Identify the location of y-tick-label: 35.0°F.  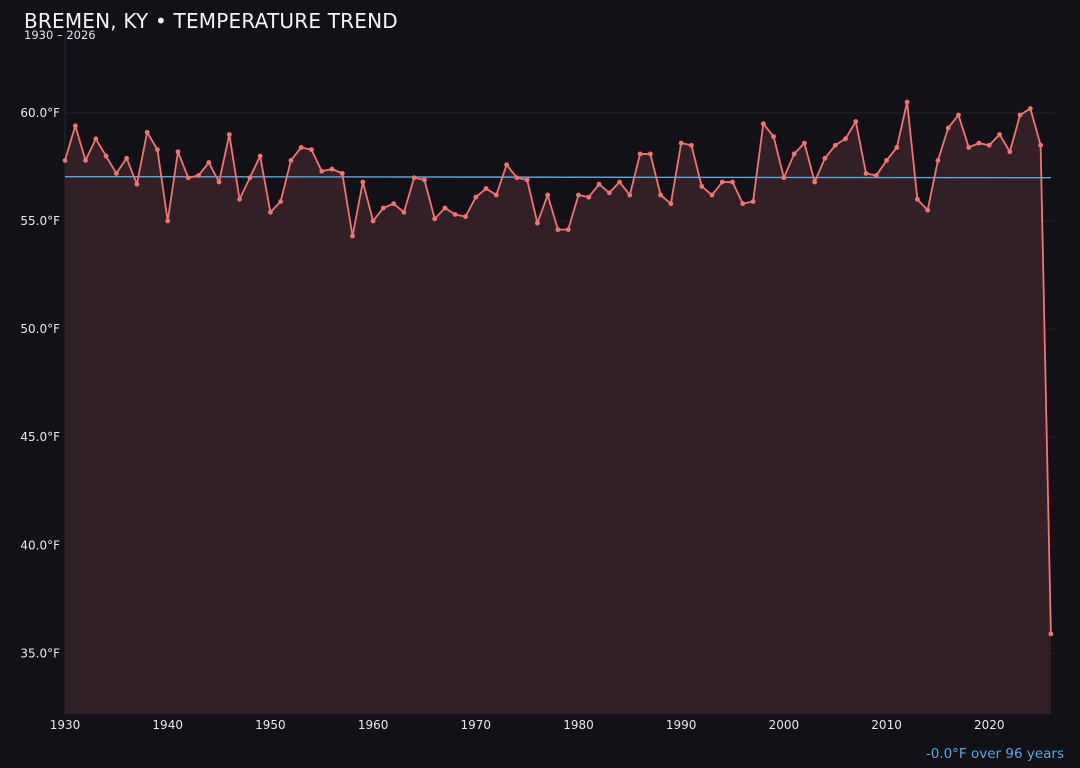
(40, 653).